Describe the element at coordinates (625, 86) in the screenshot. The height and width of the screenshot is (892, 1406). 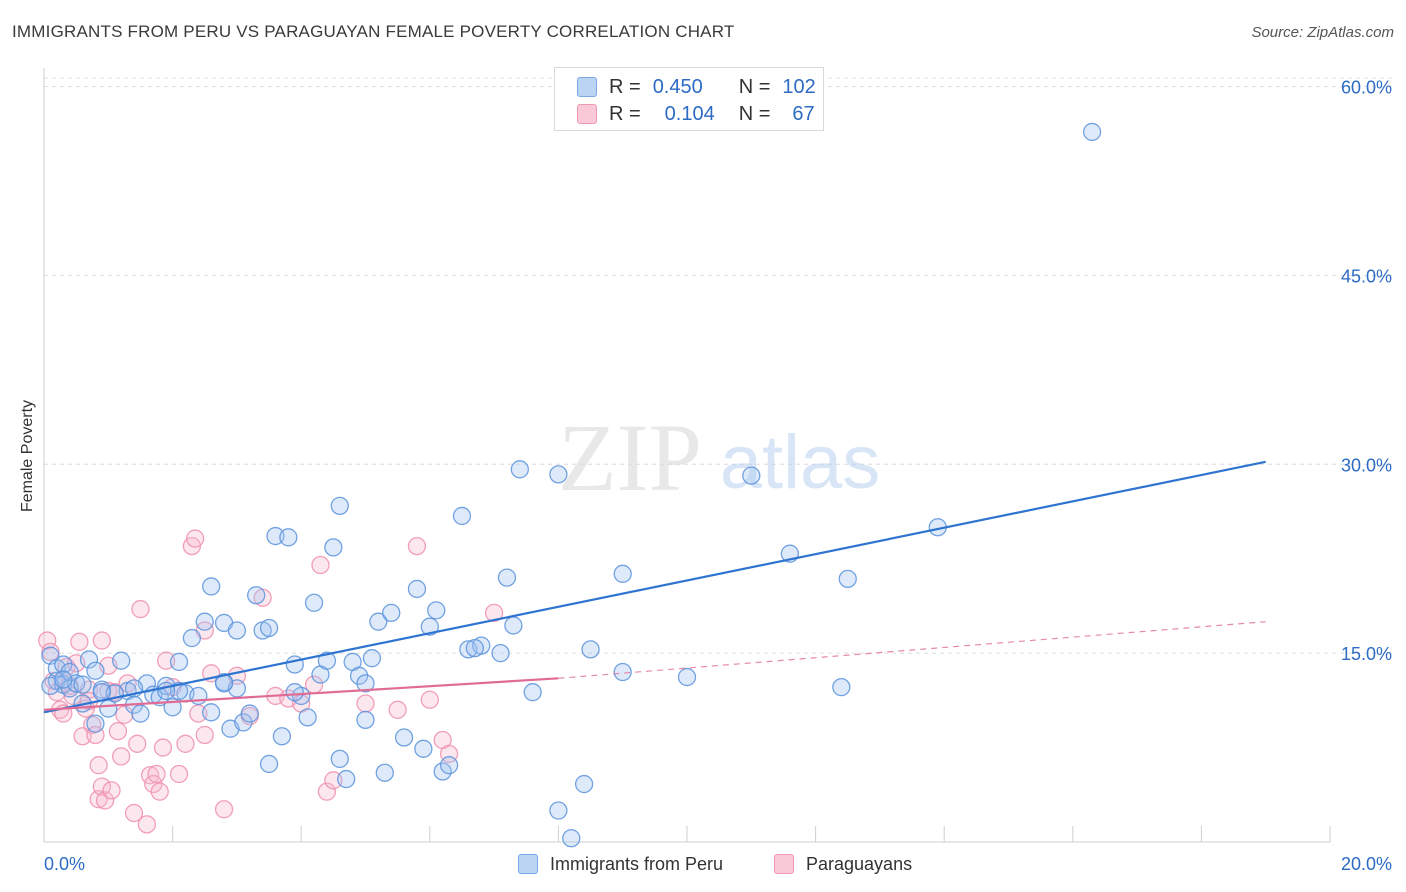
I see `r-label: R =` at that location.